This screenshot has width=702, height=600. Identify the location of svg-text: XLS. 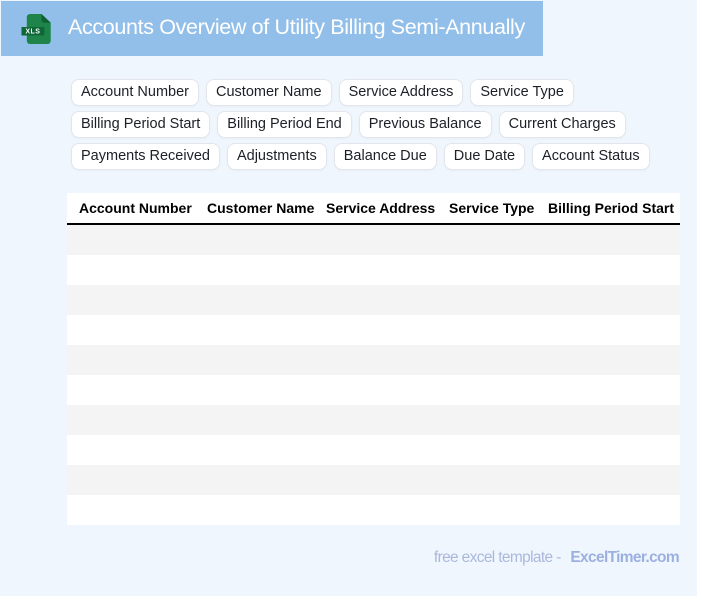
(32, 32).